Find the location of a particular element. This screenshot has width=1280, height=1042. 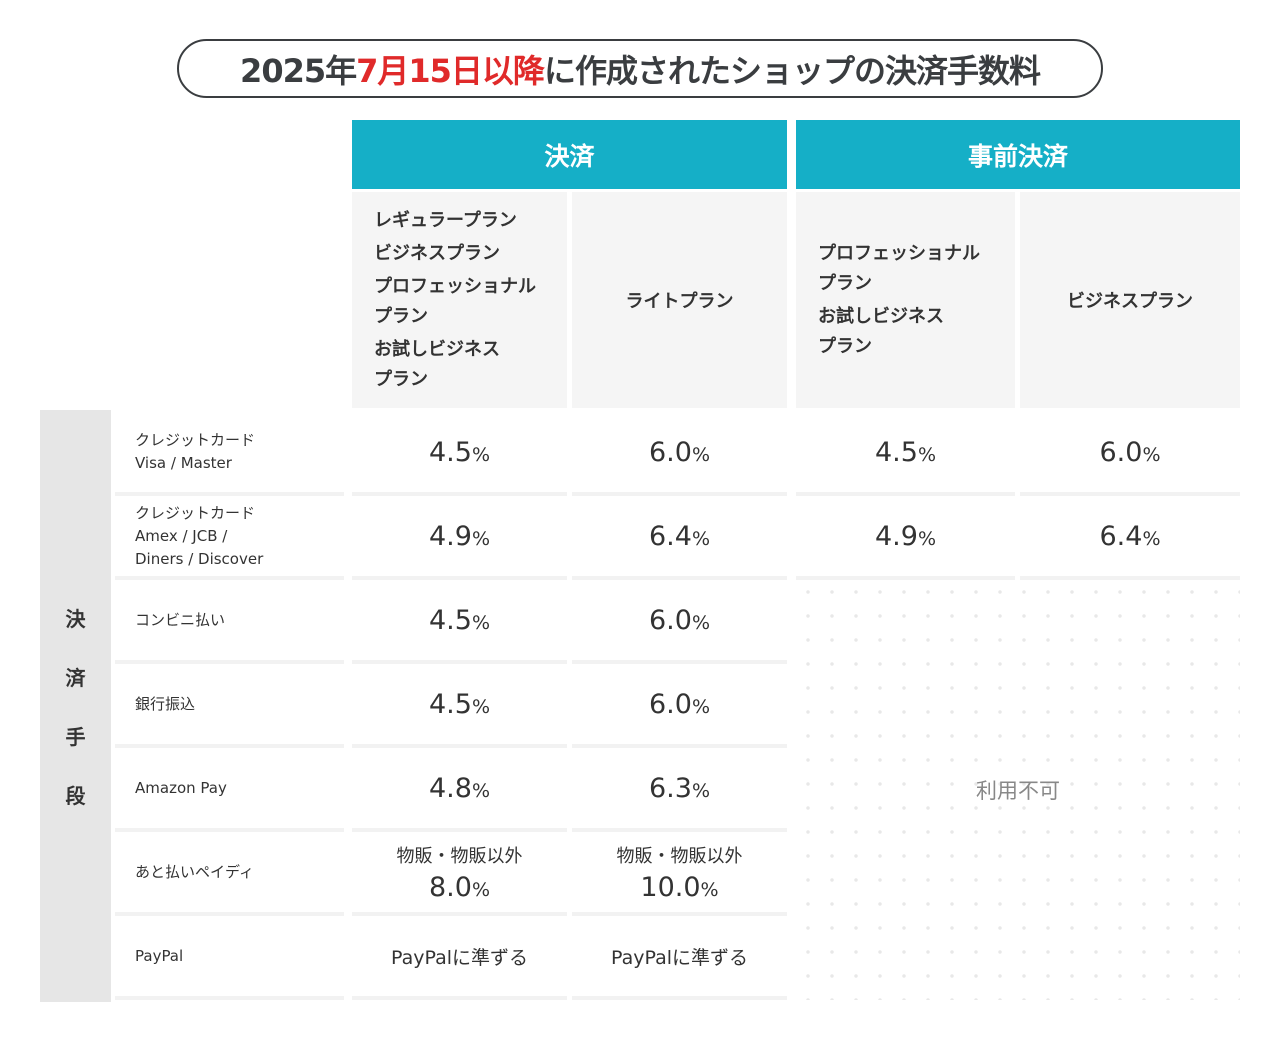

plan-name: レギュラープラン is located at coordinates (445, 220).